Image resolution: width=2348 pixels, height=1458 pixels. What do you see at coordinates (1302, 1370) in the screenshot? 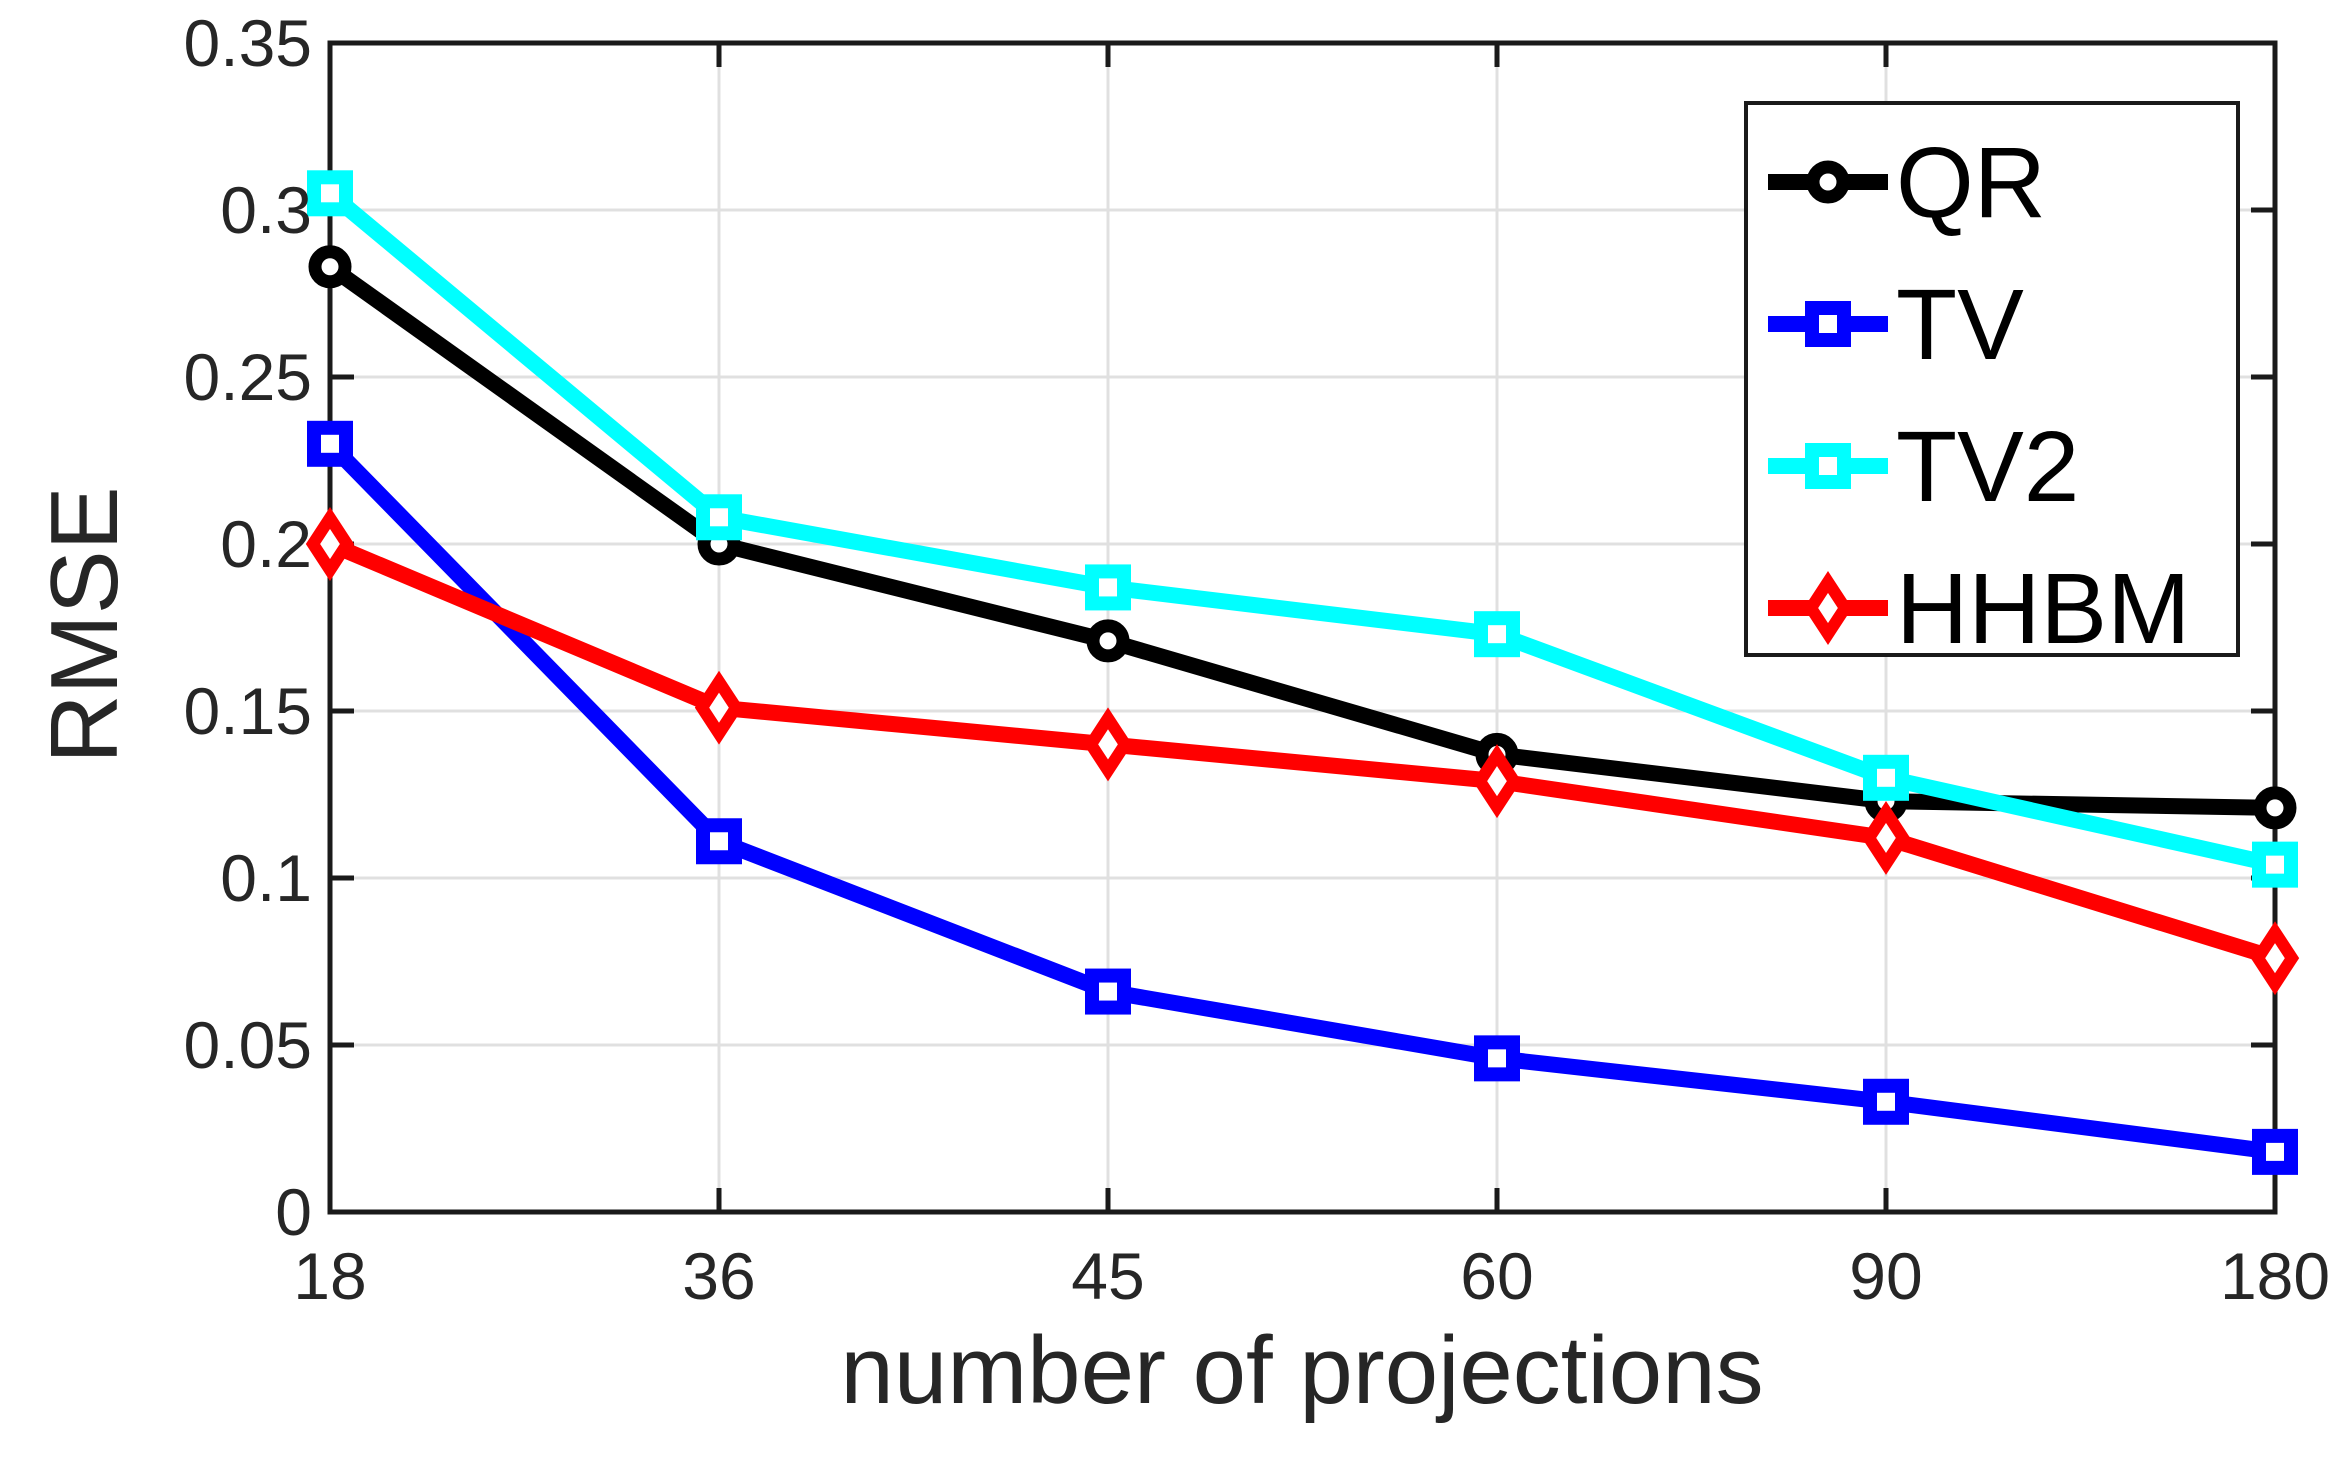
I see `x-axis-label: number of projections` at bounding box center [1302, 1370].